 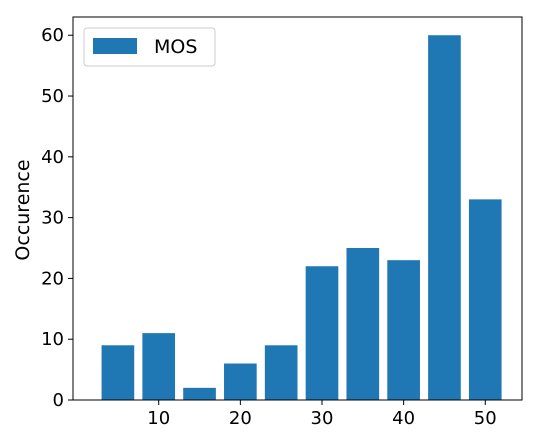 I want to click on x-tick-label: 40, so click(x=403, y=418).